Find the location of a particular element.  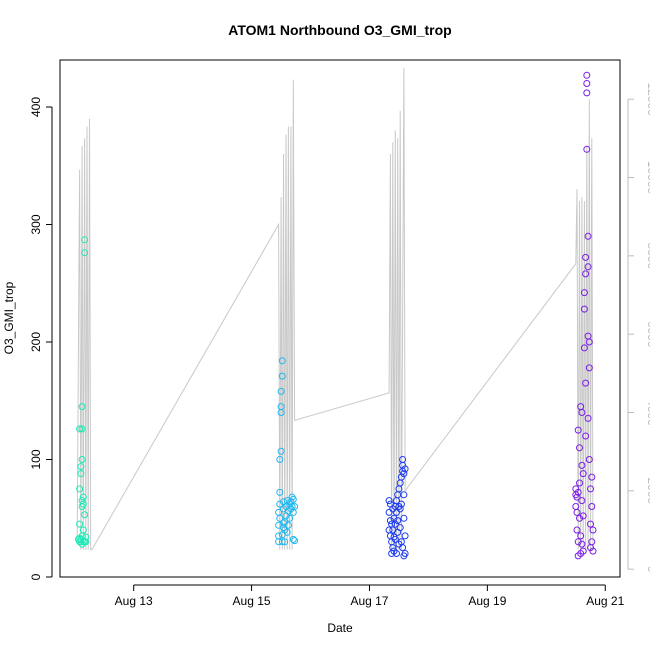

y-tick-label: 300 is located at coordinates (36, 224).